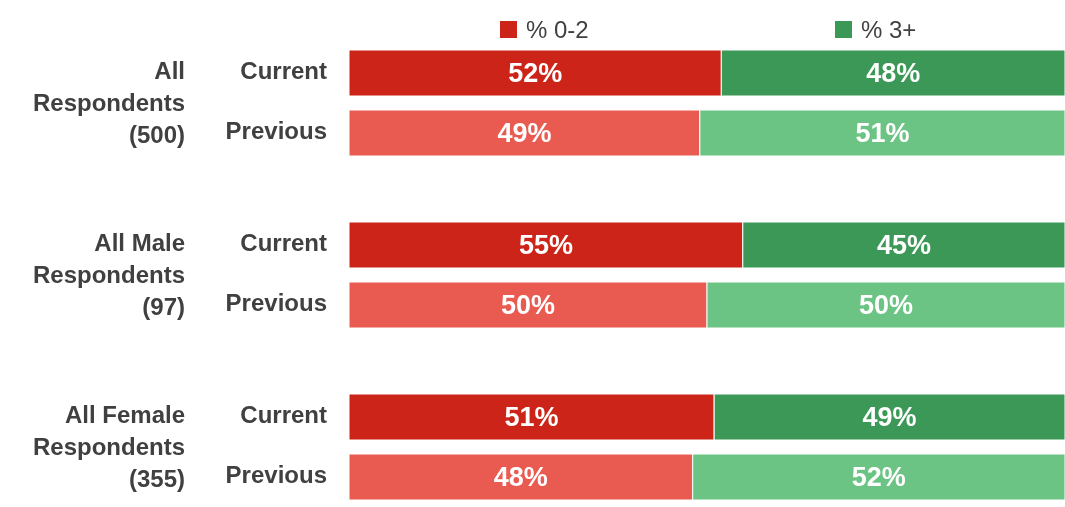 The width and height of the screenshot is (1065, 507). What do you see at coordinates (108, 103) in the screenshot?
I see `text: All Respondents (500)` at bounding box center [108, 103].